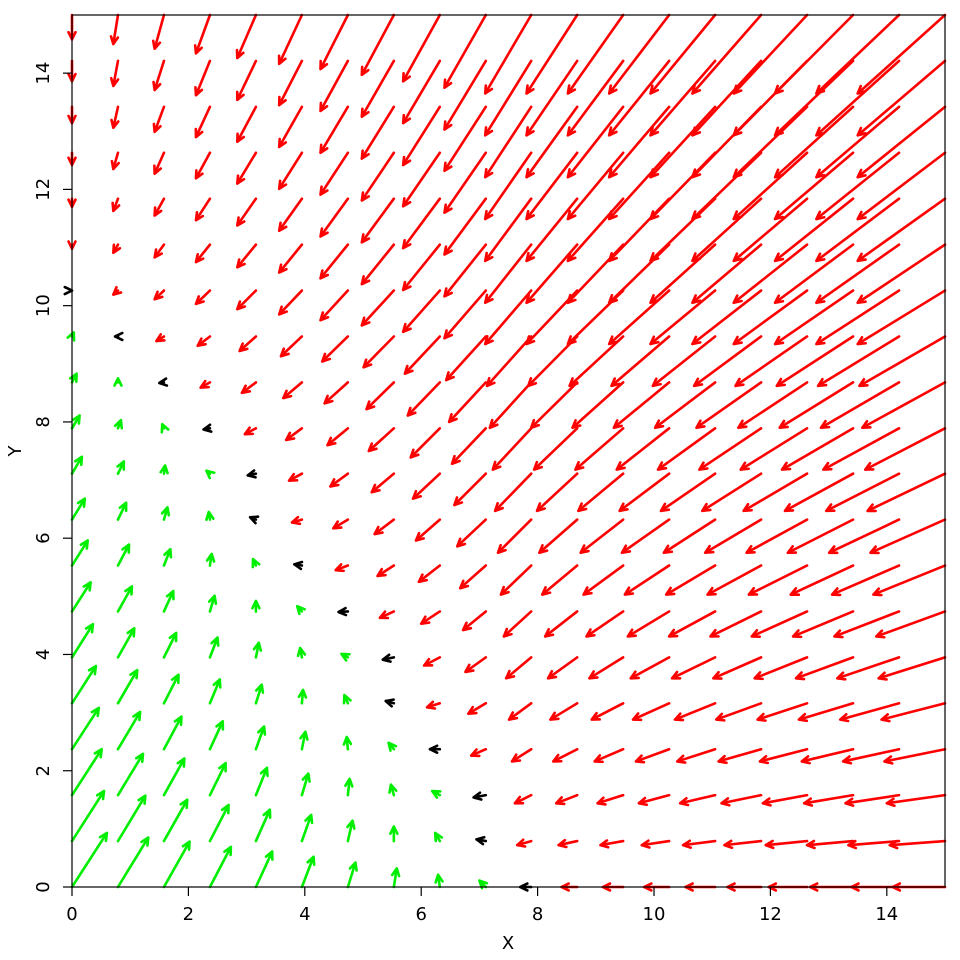 This screenshot has height=960, width=960. What do you see at coordinates (654, 914) in the screenshot?
I see `x-tick-label: 10` at bounding box center [654, 914].